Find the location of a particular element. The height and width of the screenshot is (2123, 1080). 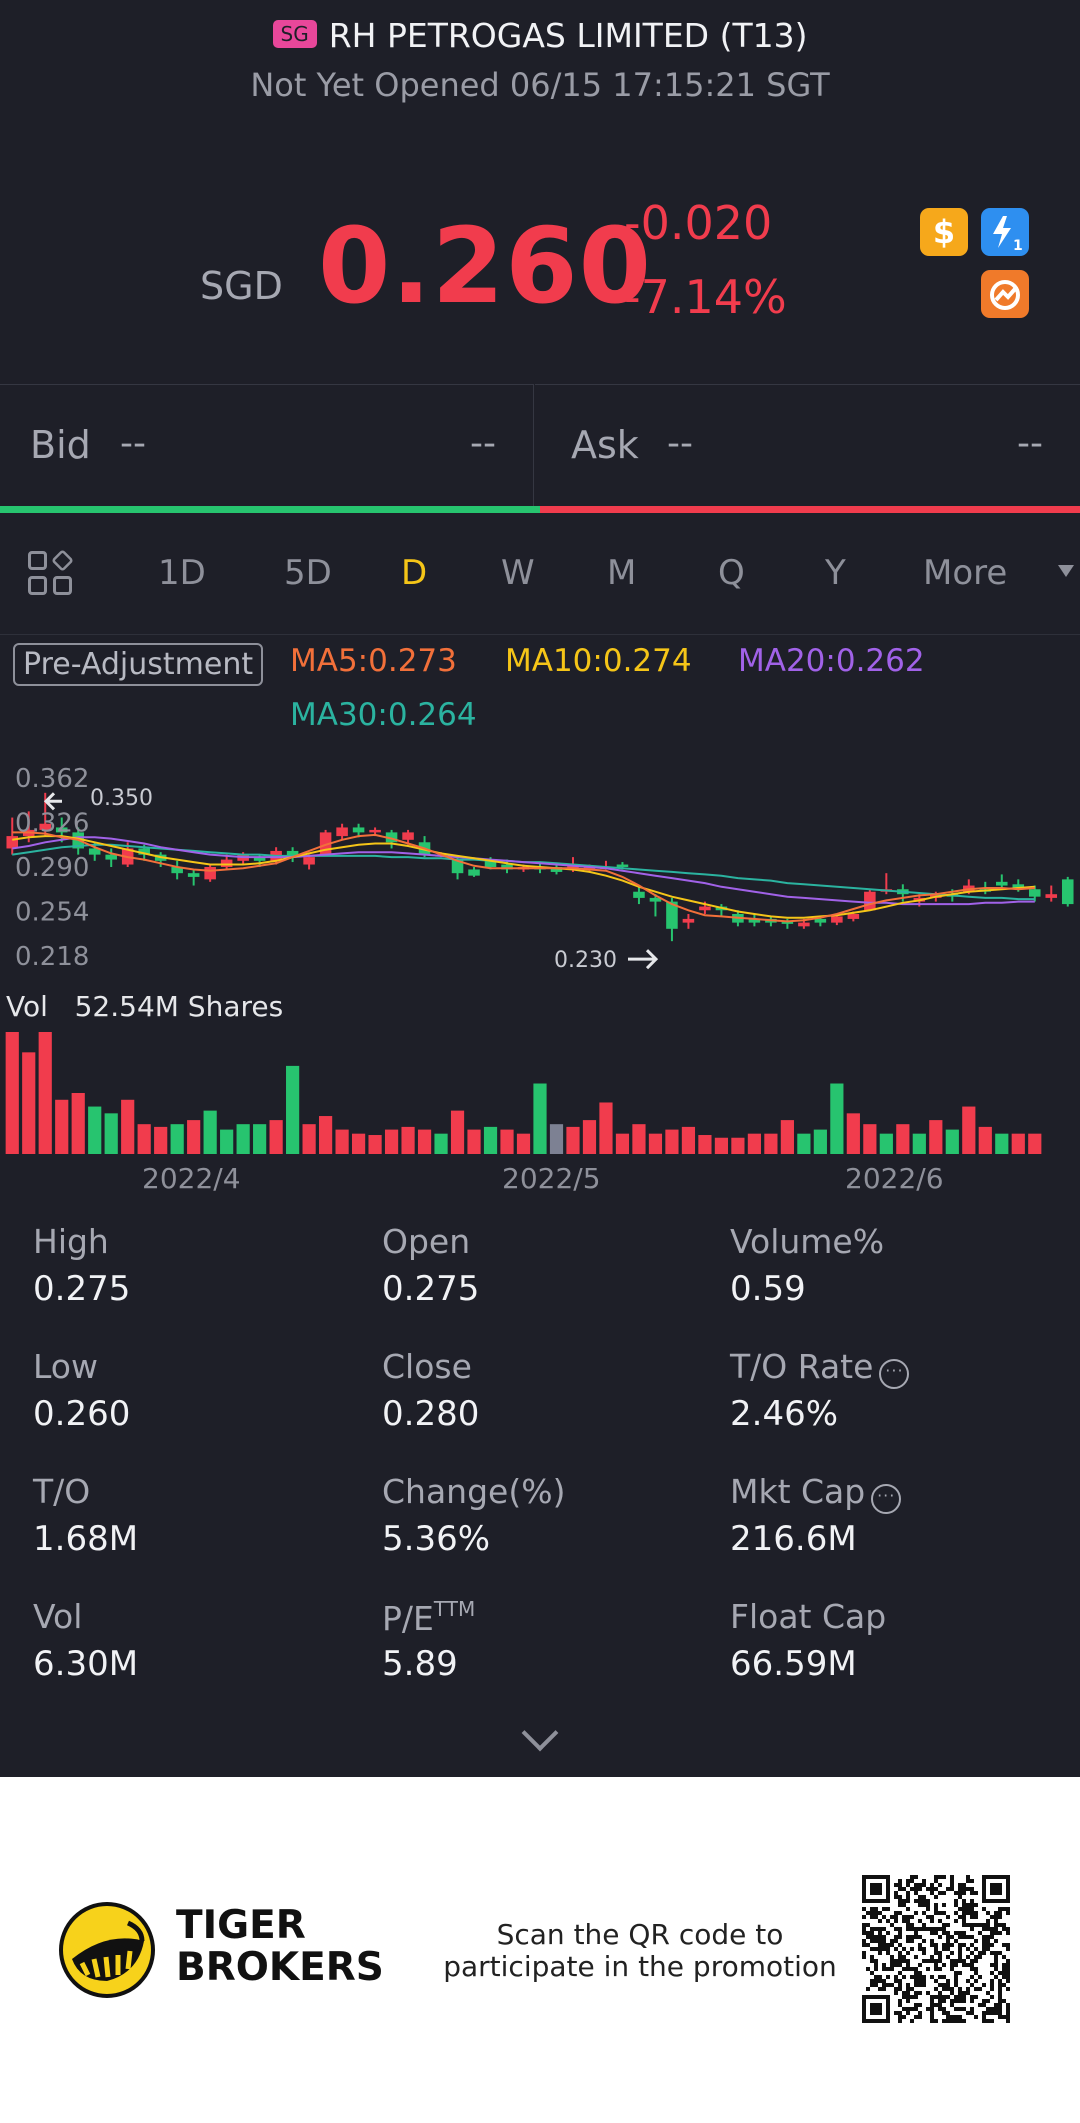

y-tick-label: 0.218 is located at coordinates (52, 957).